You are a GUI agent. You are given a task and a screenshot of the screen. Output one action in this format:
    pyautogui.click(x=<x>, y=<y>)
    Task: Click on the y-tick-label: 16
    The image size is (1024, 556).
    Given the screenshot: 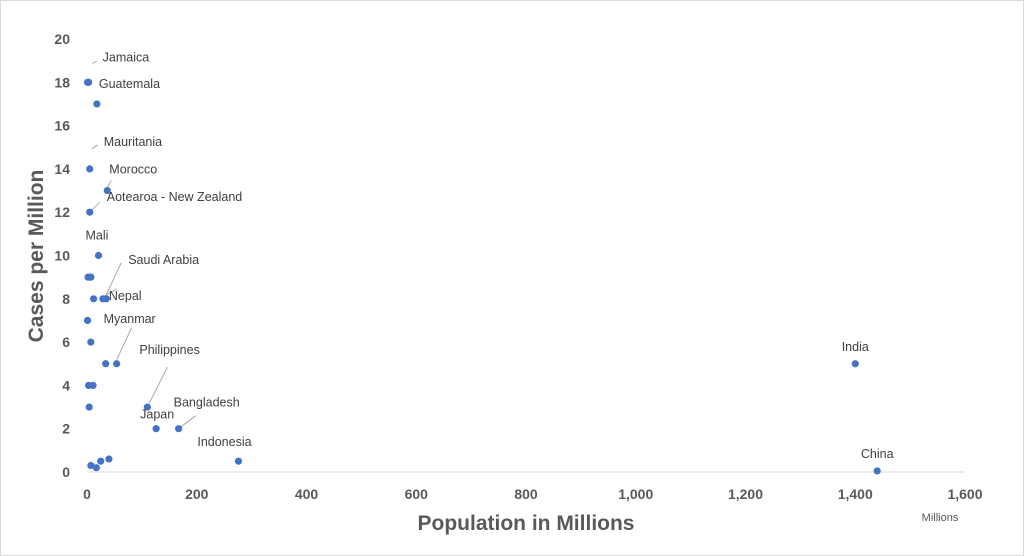 What is the action you would take?
    pyautogui.click(x=62, y=126)
    